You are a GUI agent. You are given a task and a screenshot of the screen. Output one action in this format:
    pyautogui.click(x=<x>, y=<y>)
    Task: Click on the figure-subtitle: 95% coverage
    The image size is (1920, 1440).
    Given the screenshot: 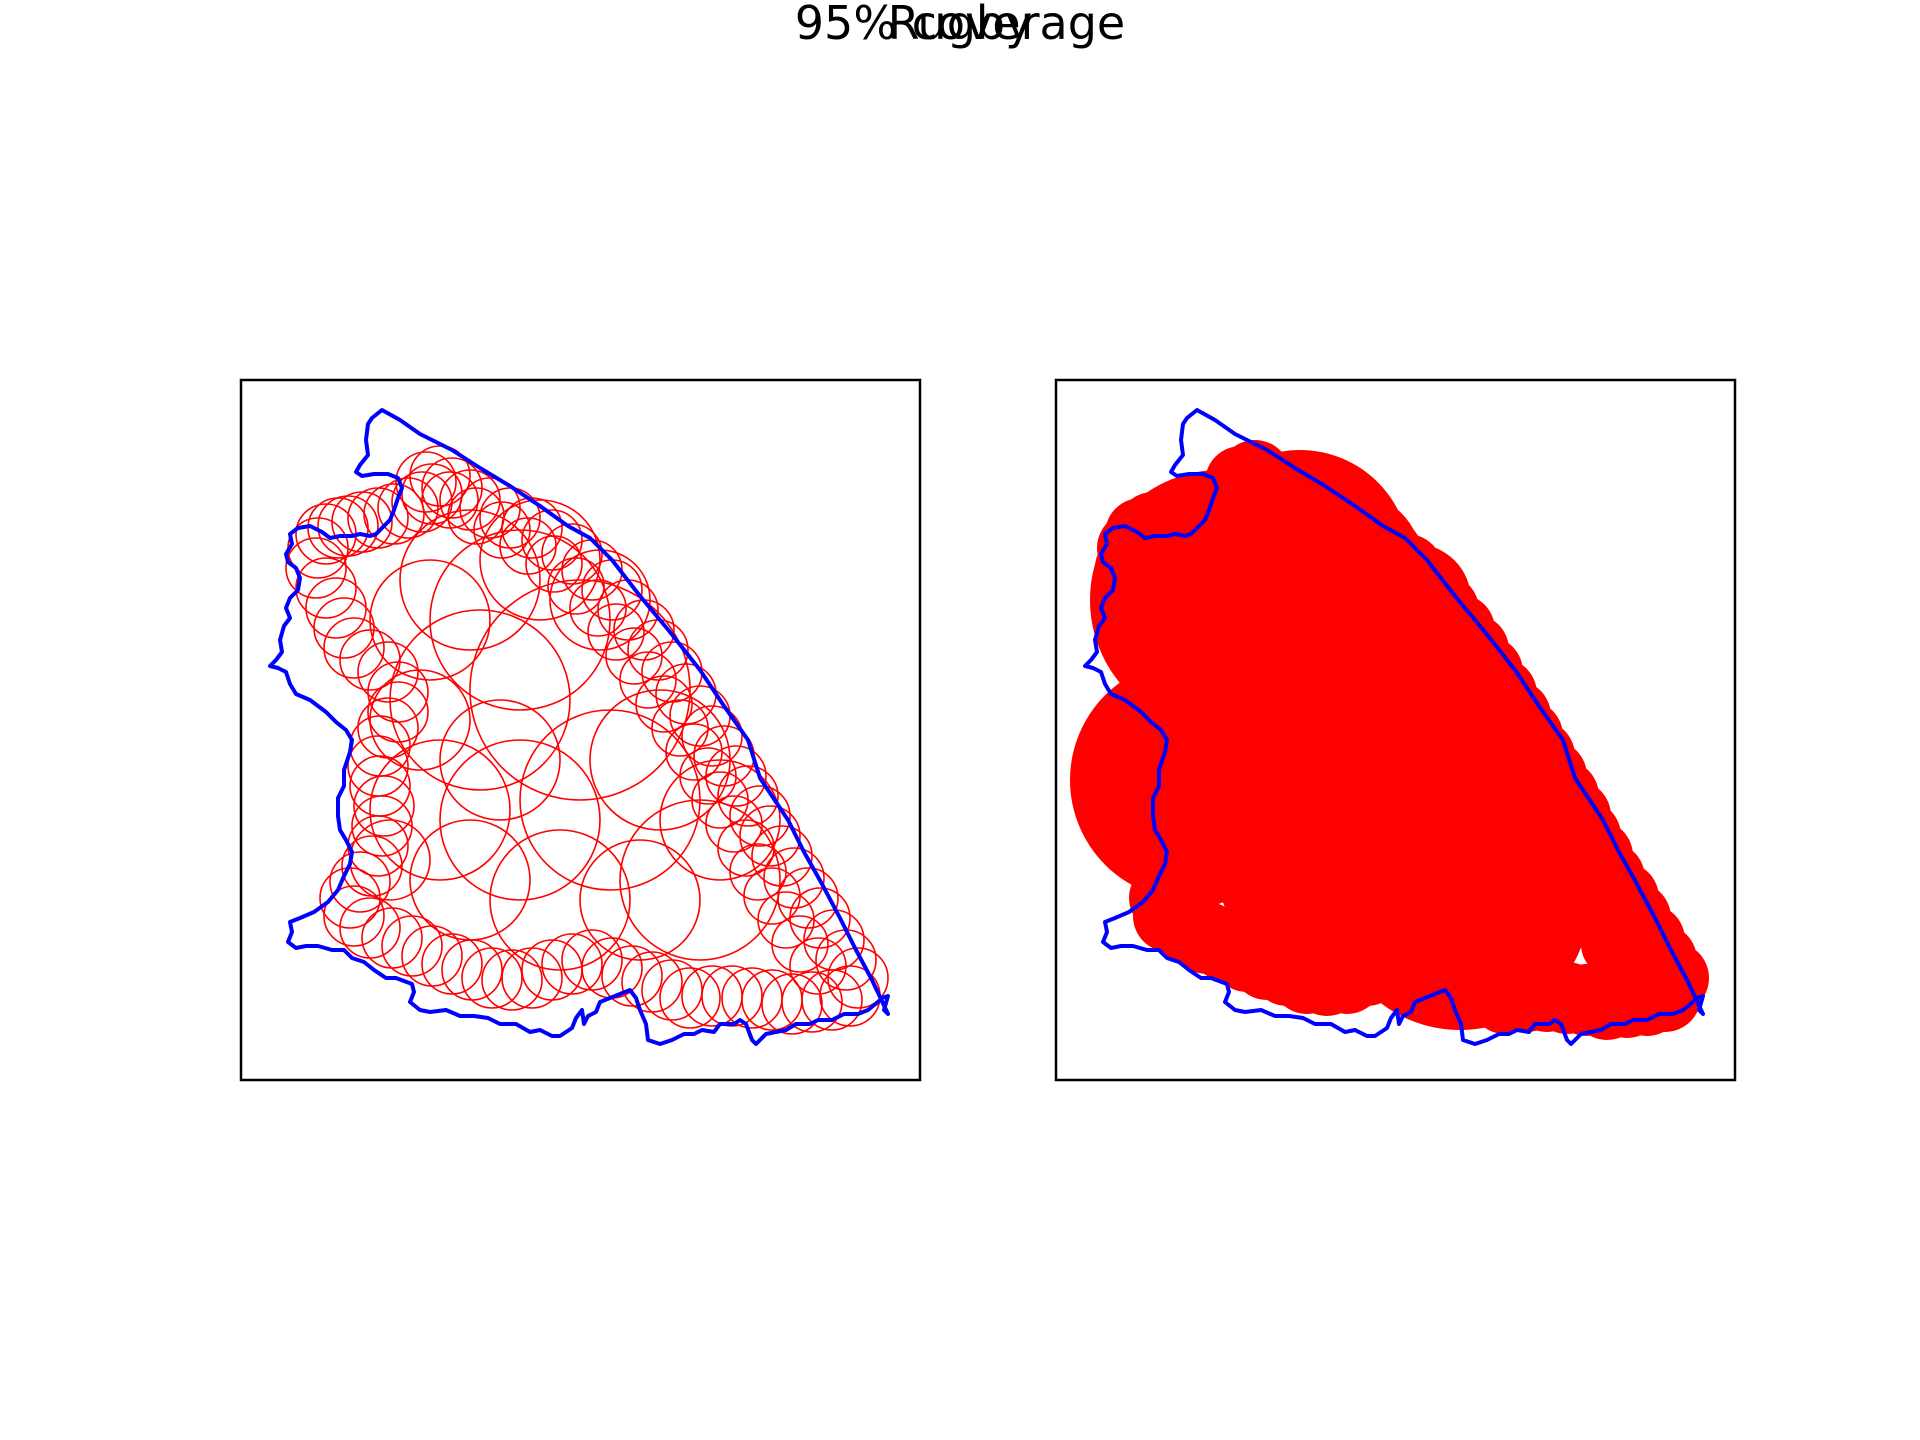 What is the action you would take?
    pyautogui.click(x=960, y=25)
    